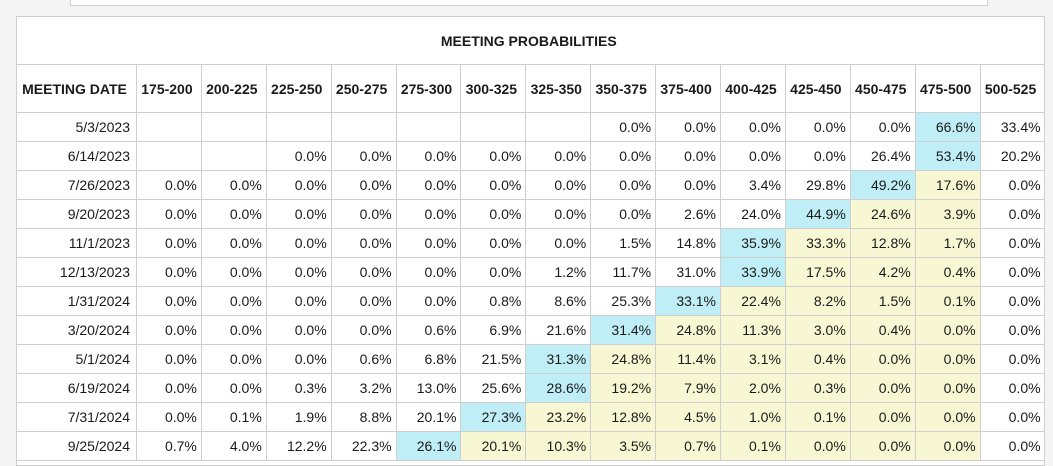 This screenshot has height=466, width=1053. Describe the element at coordinates (77, 185) in the screenshot. I see `meeting-date-cell: 7/26/2023` at that location.